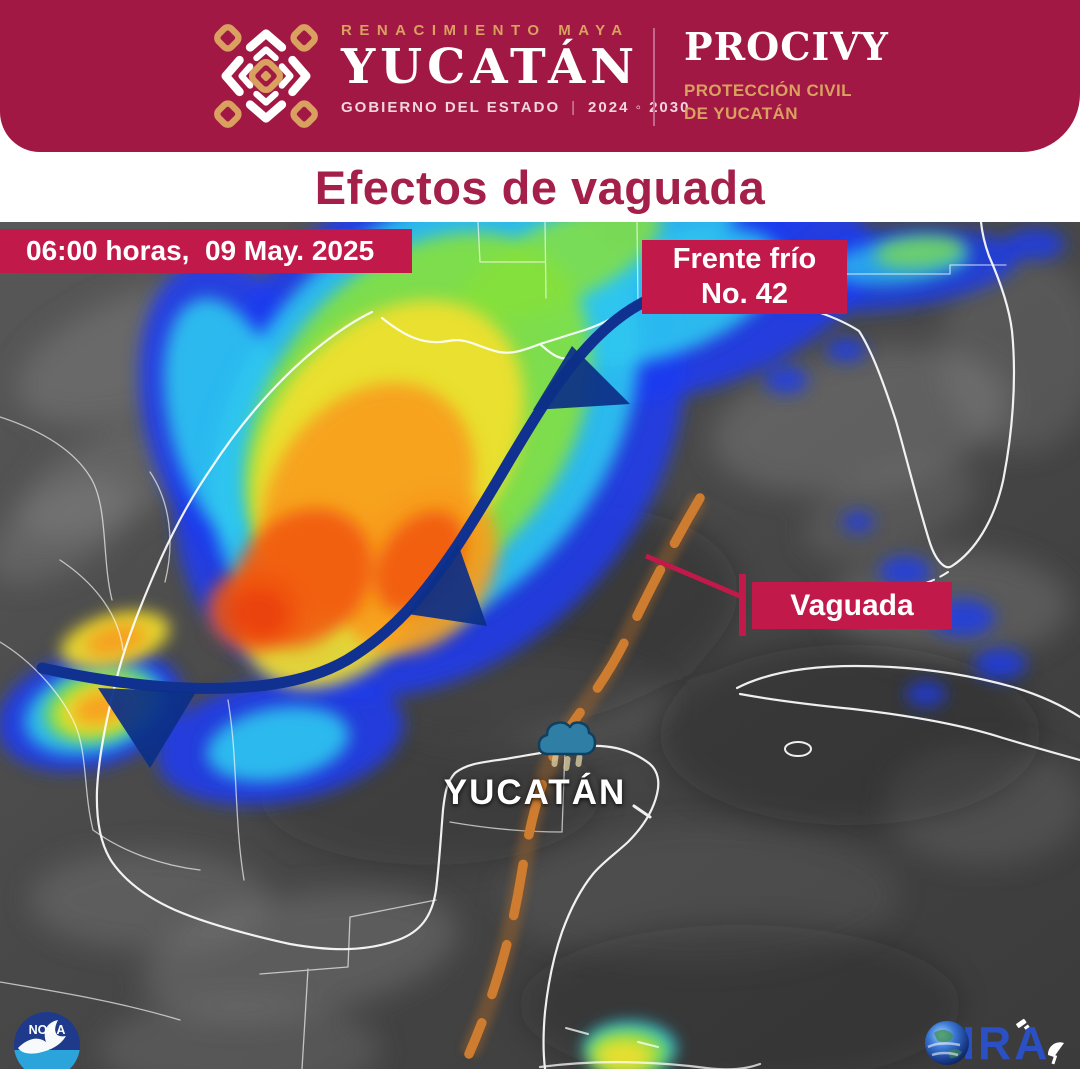 The height and width of the screenshot is (1069, 1080). Describe the element at coordinates (741, 113) in the screenshot. I see `agency-line2: DE YUCATÁN` at that location.